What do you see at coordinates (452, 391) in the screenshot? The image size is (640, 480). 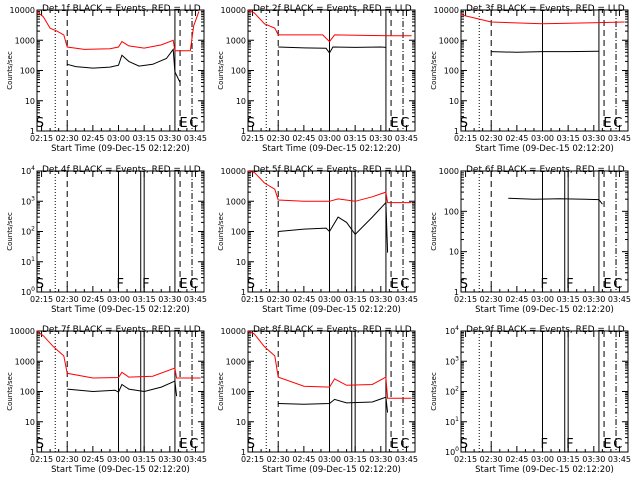 I see `y-tick-label: 10²` at bounding box center [452, 391].